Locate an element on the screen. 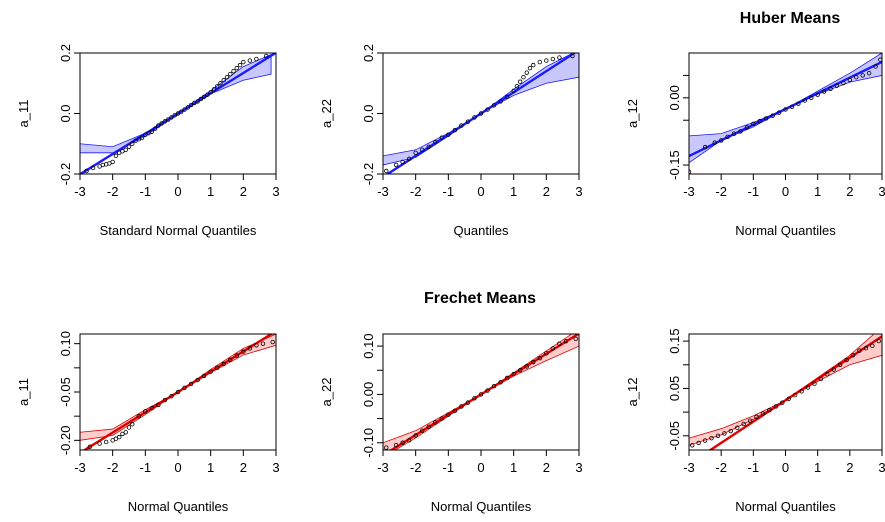  huber-means-title: Huber Means is located at coordinates (790, 18).